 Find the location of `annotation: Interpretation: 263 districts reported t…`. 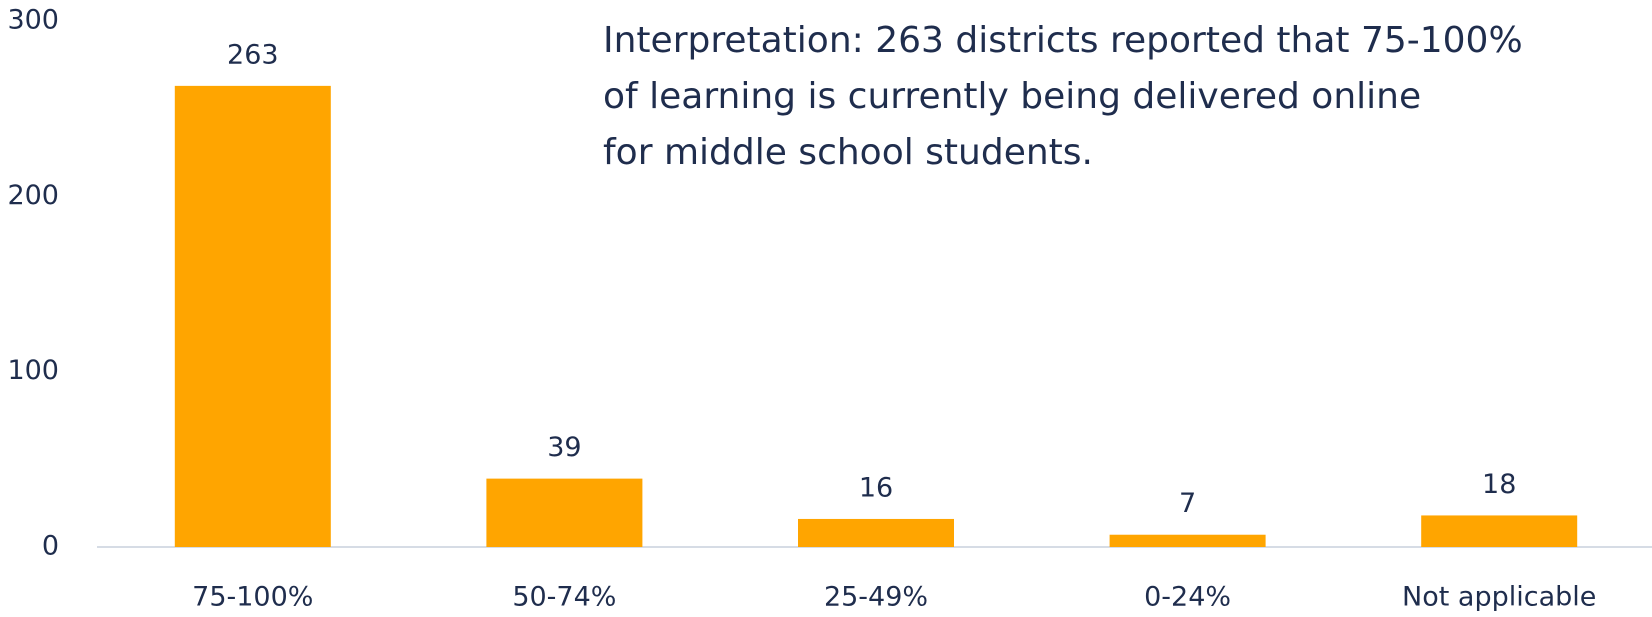

annotation: Interpretation: 263 districts reported t… is located at coordinates (1063, 40).